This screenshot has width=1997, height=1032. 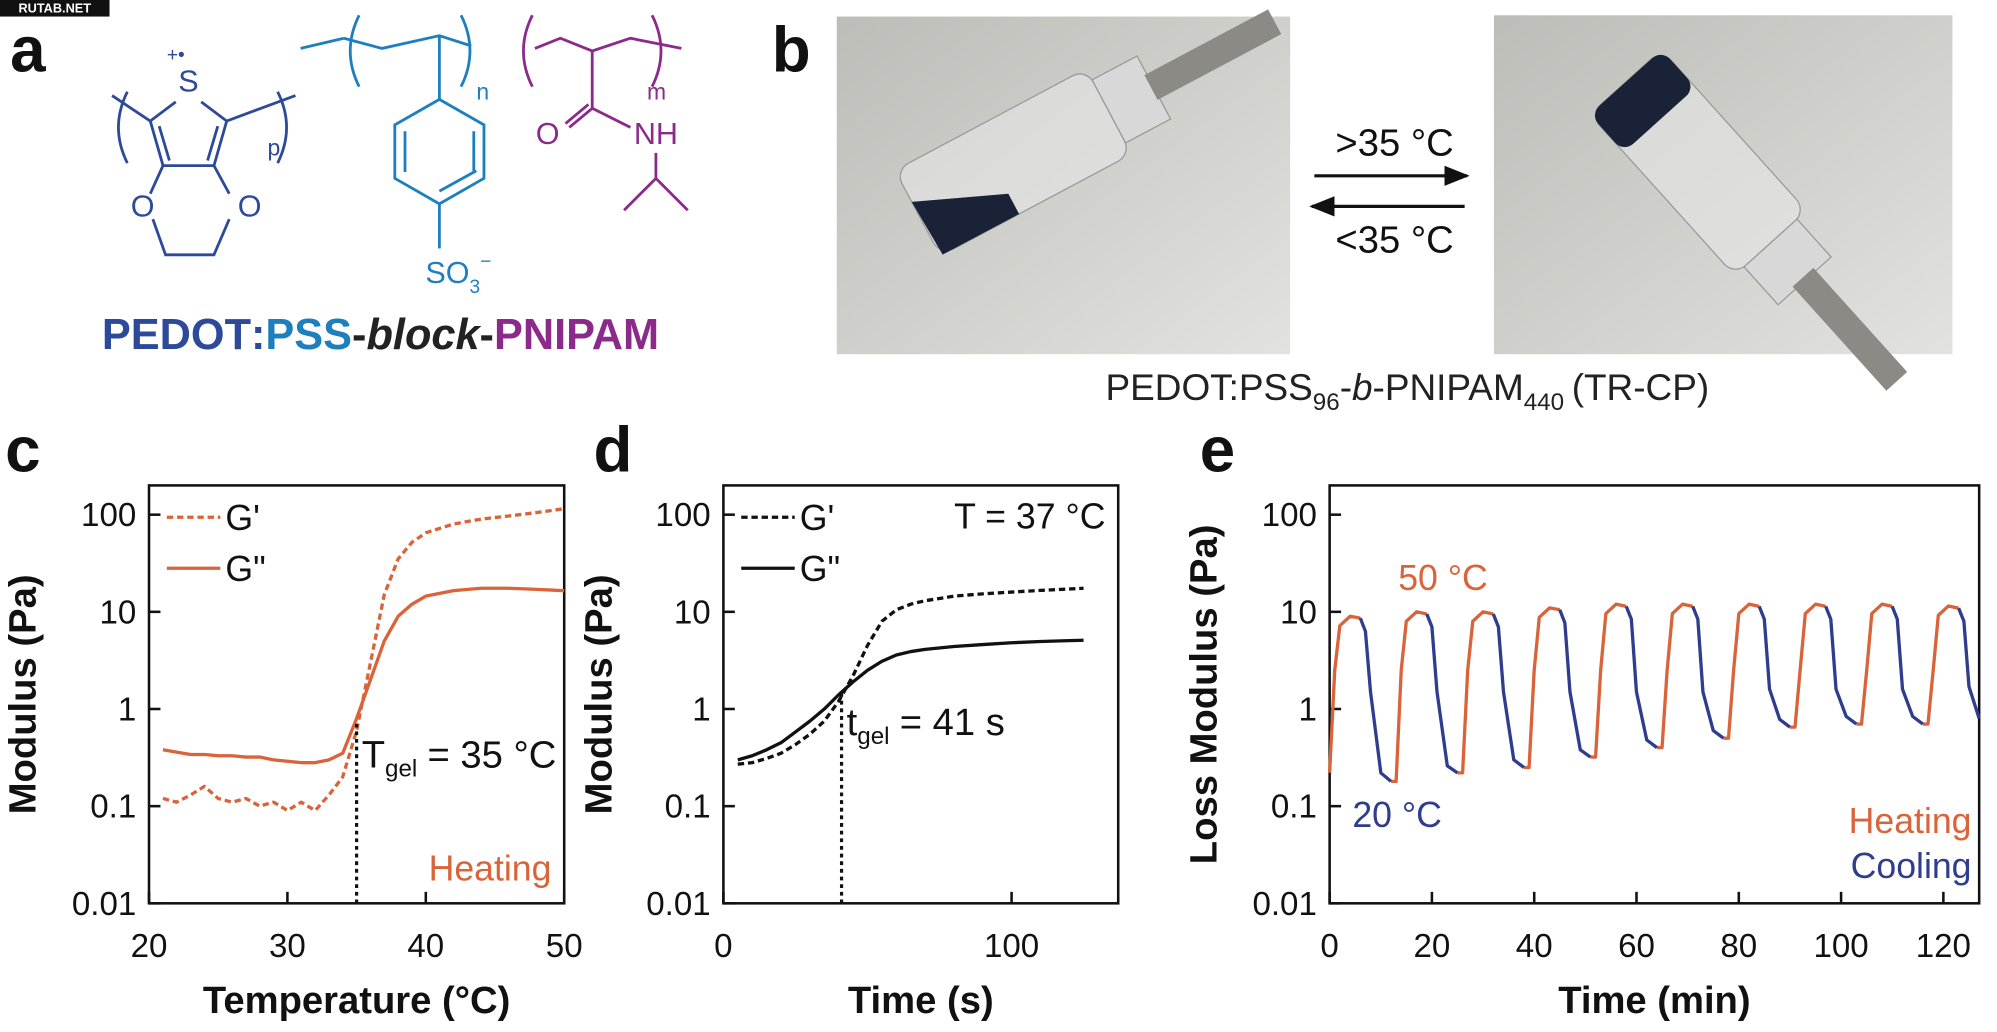 What do you see at coordinates (28, 49) in the screenshot?
I see `panel-label: a` at bounding box center [28, 49].